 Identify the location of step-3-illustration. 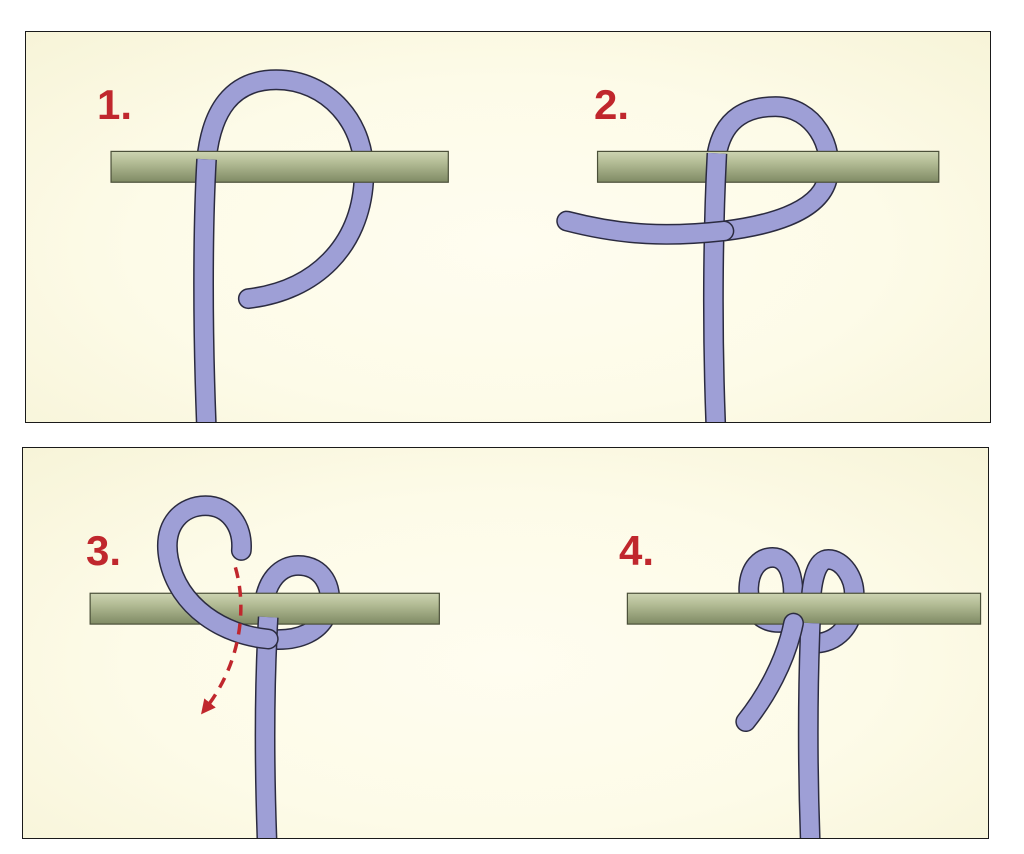
(264, 666).